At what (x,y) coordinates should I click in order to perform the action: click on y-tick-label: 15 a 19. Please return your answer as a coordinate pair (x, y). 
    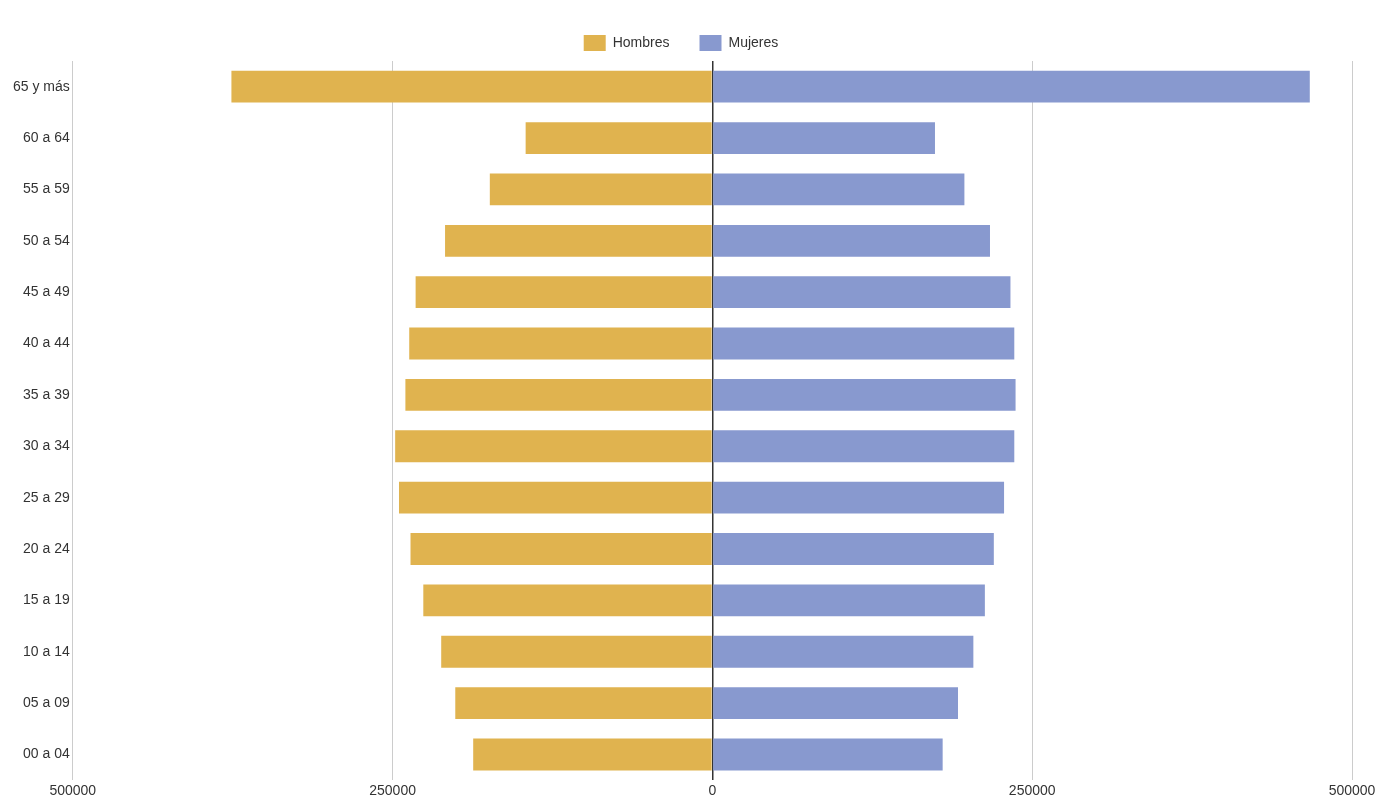
    Looking at the image, I should click on (46, 599).